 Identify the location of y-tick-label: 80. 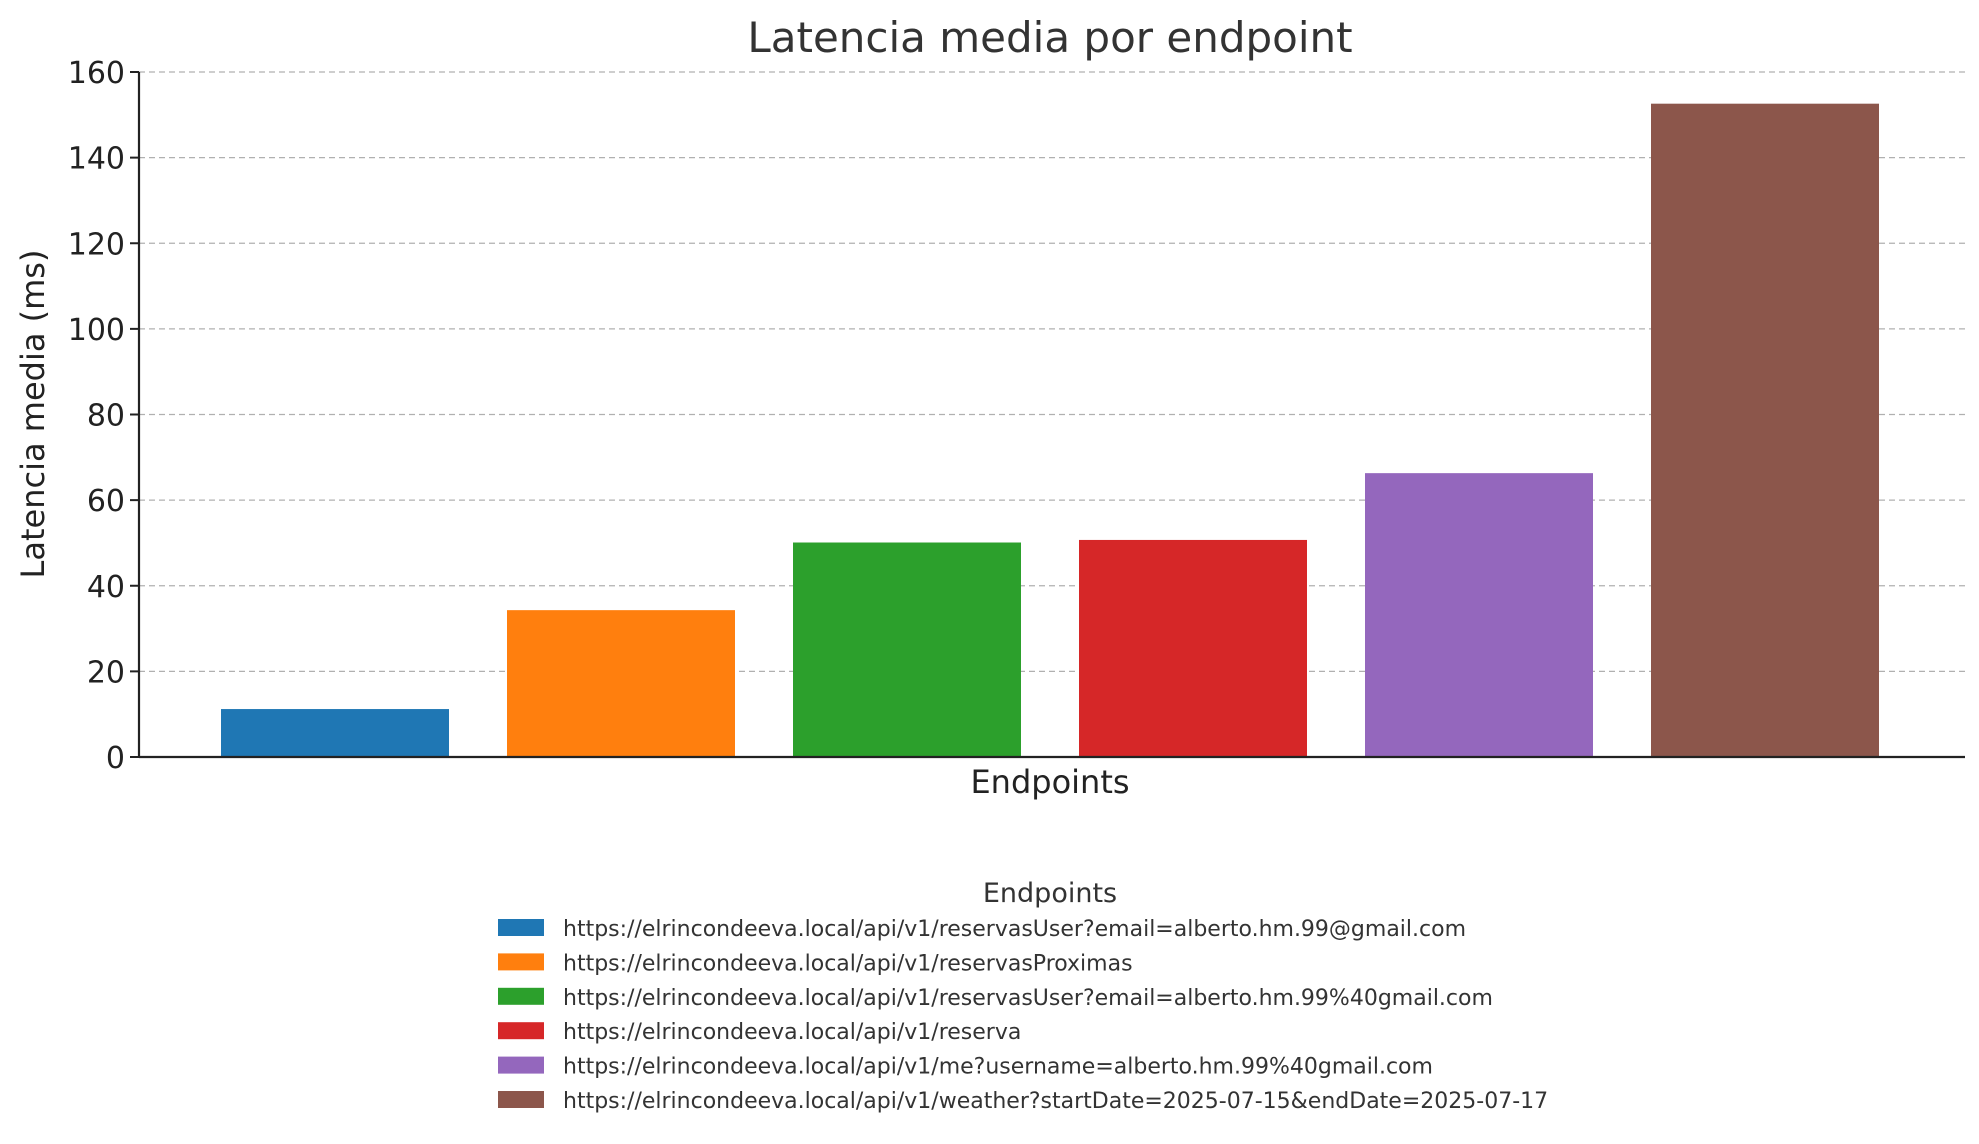
(106, 416).